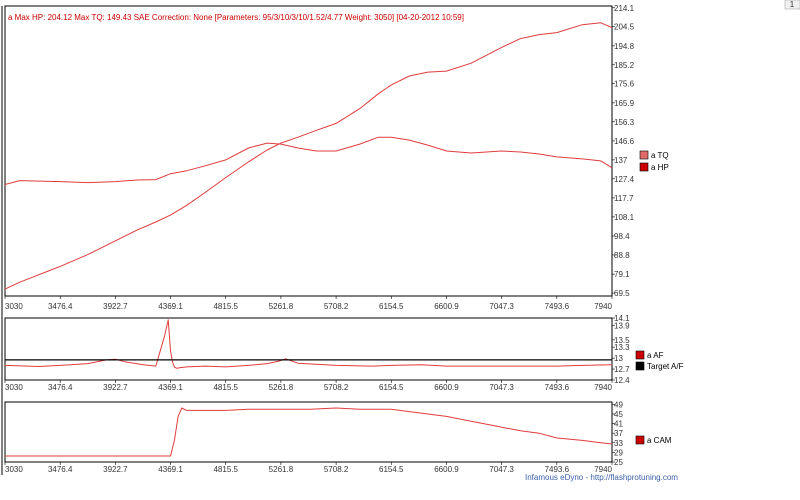 The width and height of the screenshot is (800, 500). What do you see at coordinates (391, 469) in the screenshot?
I see `cam-xtick-label: 6154.5` at bounding box center [391, 469].